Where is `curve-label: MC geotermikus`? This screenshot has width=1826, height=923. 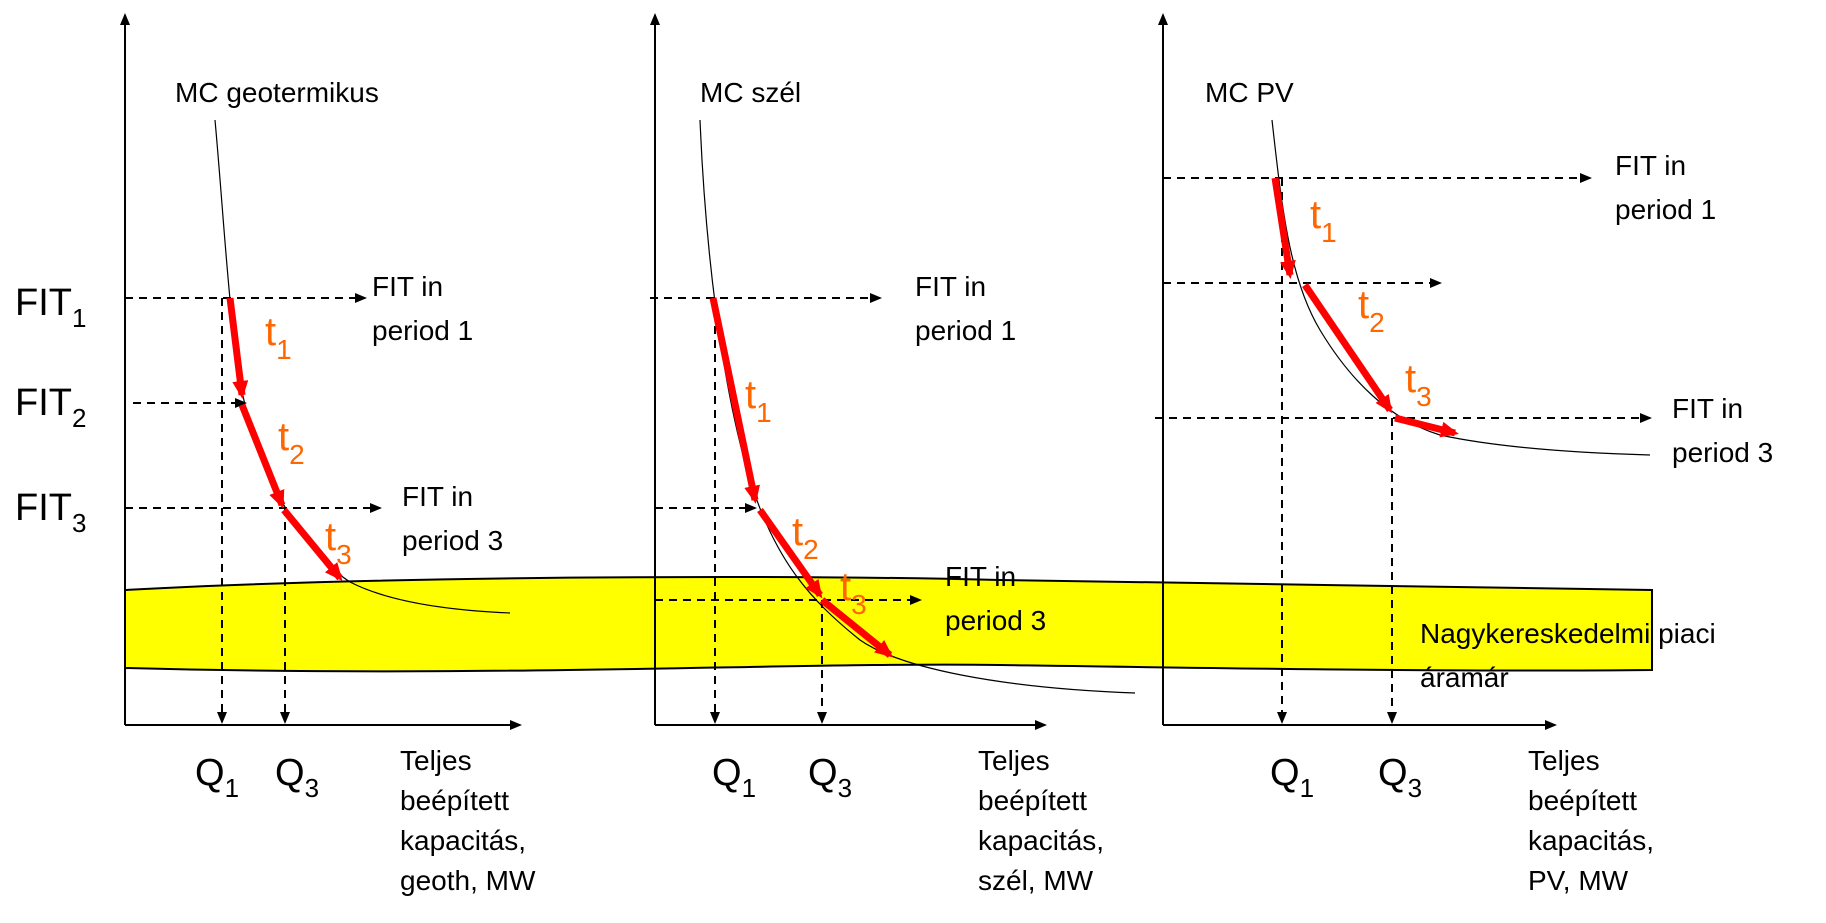 curve-label: MC geotermikus is located at coordinates (277, 92).